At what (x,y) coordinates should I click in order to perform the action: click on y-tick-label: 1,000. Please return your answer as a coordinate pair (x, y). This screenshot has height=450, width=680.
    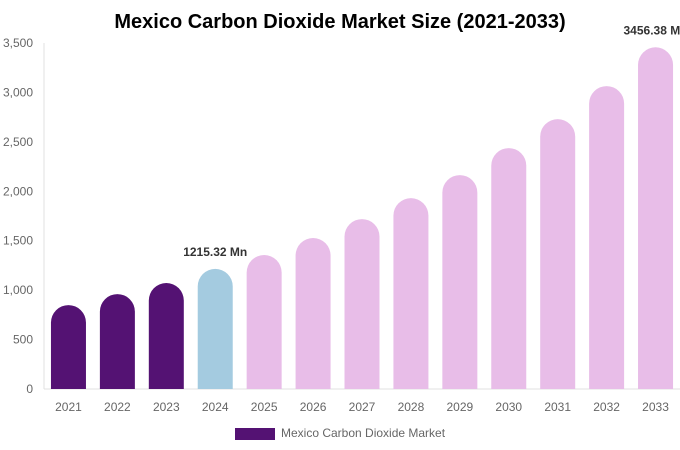
    Looking at the image, I should click on (18, 290).